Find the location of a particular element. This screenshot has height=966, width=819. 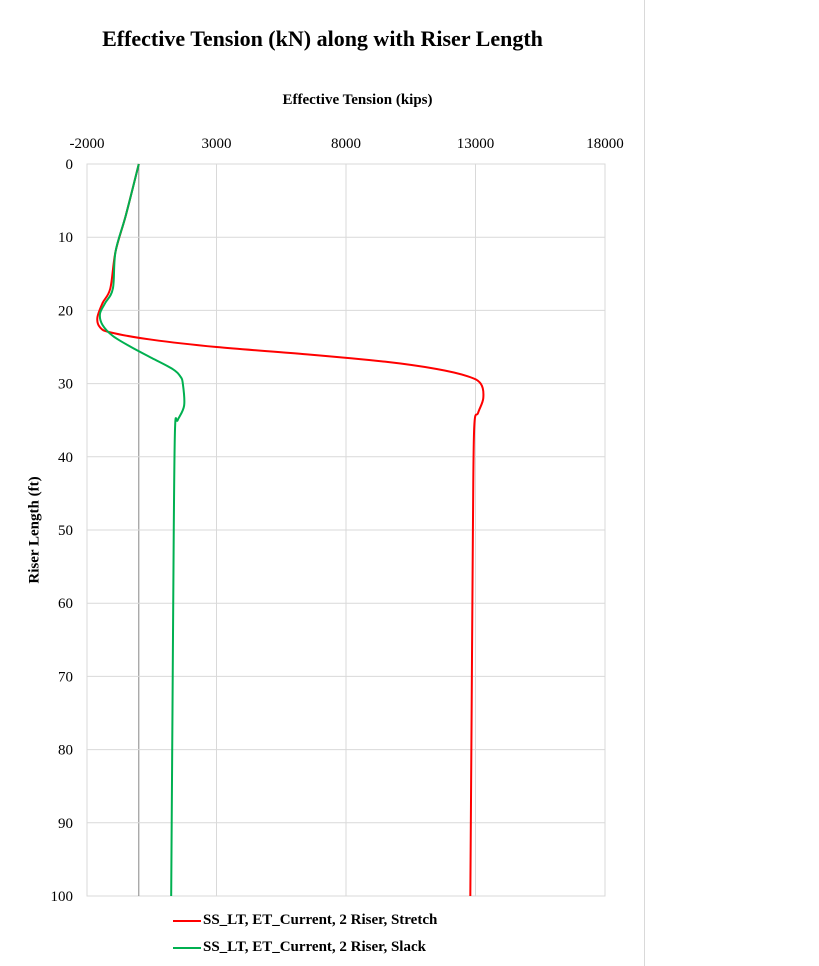

legend-swatch-slack is located at coordinates (187, 947).